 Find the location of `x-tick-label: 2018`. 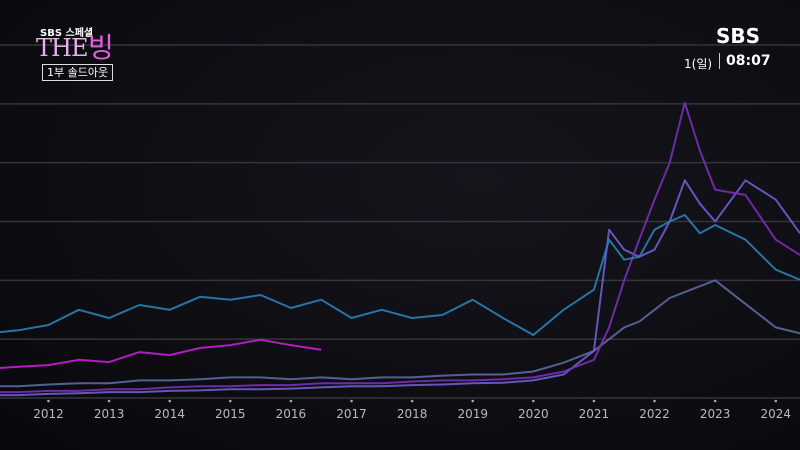

x-tick-label: 2018 is located at coordinates (412, 414).